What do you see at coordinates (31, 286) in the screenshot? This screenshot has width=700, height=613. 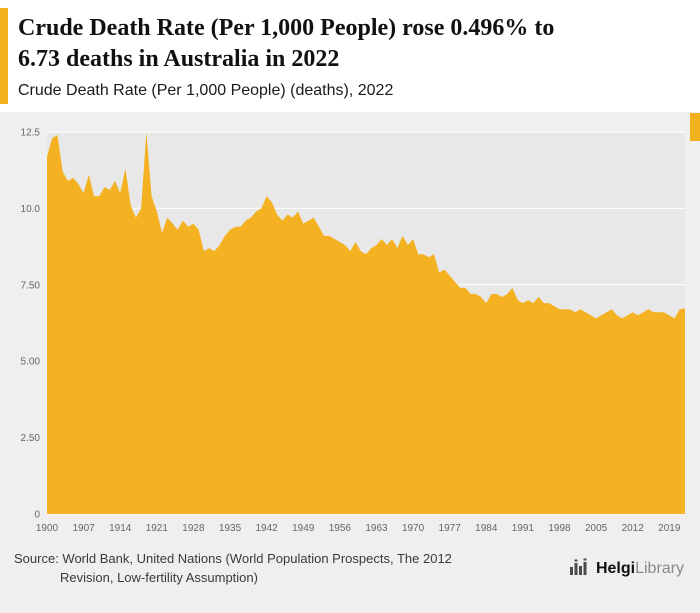 I see `svg-text: 7.50` at bounding box center [31, 286].